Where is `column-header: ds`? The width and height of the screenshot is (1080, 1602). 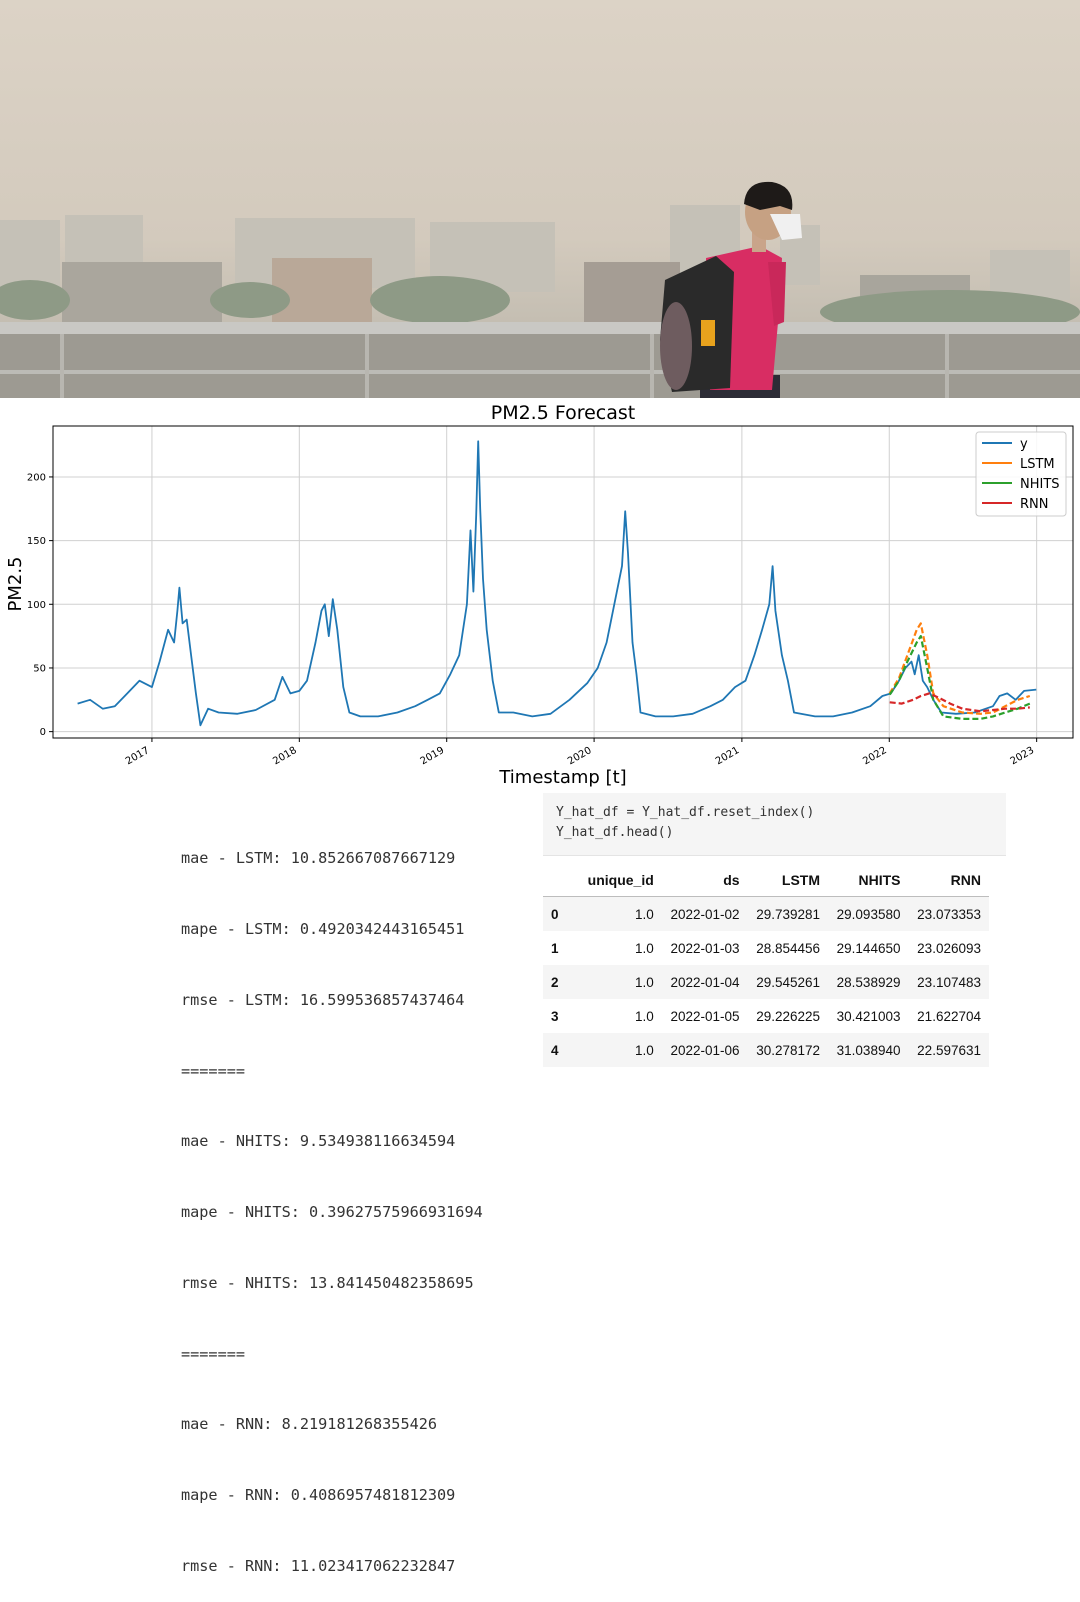 column-header: ds is located at coordinates (704, 880).